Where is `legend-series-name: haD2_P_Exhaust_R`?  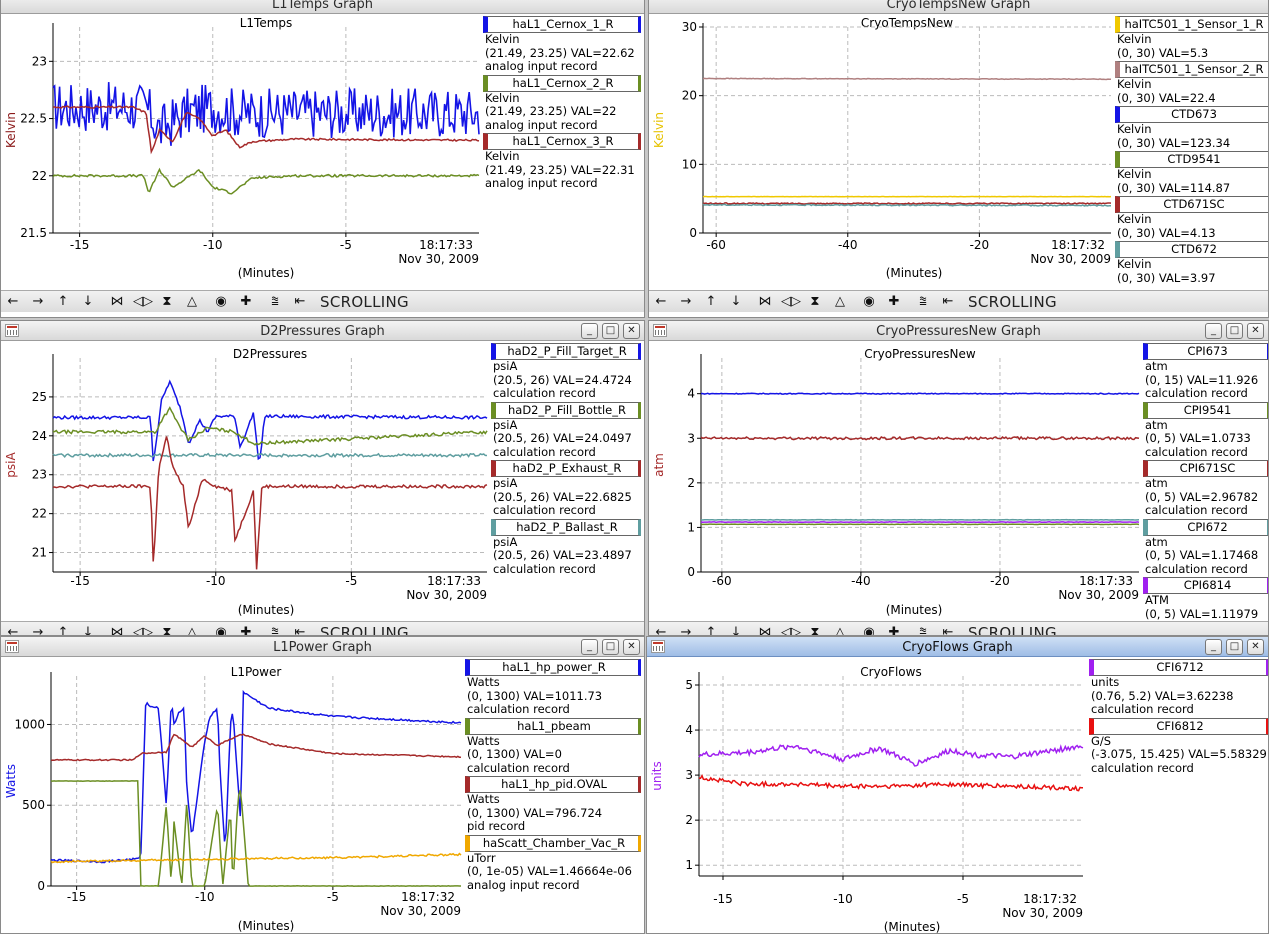 legend-series-name: haD2_P_Exhaust_R is located at coordinates (566, 468).